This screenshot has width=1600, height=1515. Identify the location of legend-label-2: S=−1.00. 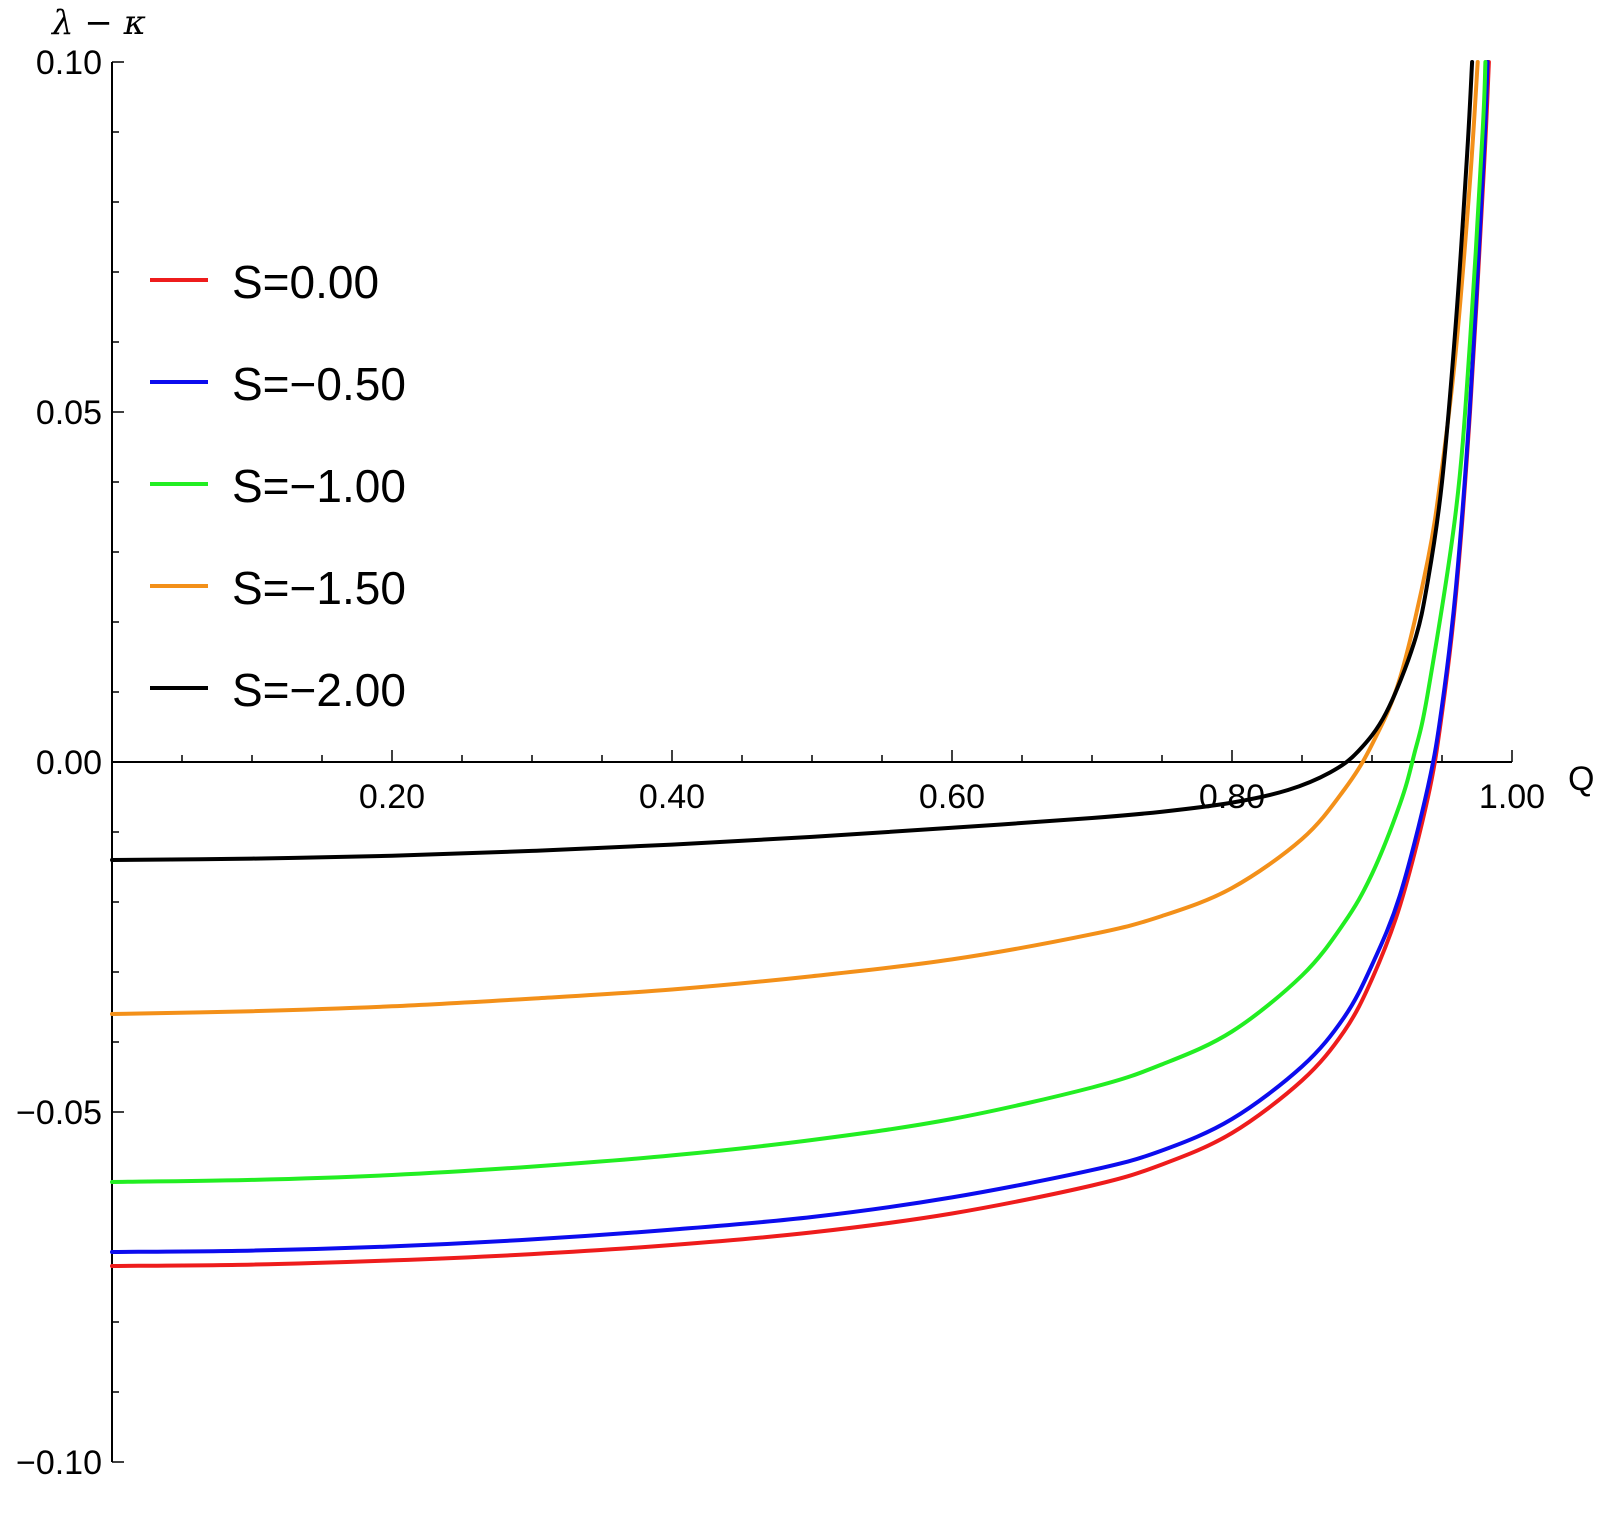
(319, 486).